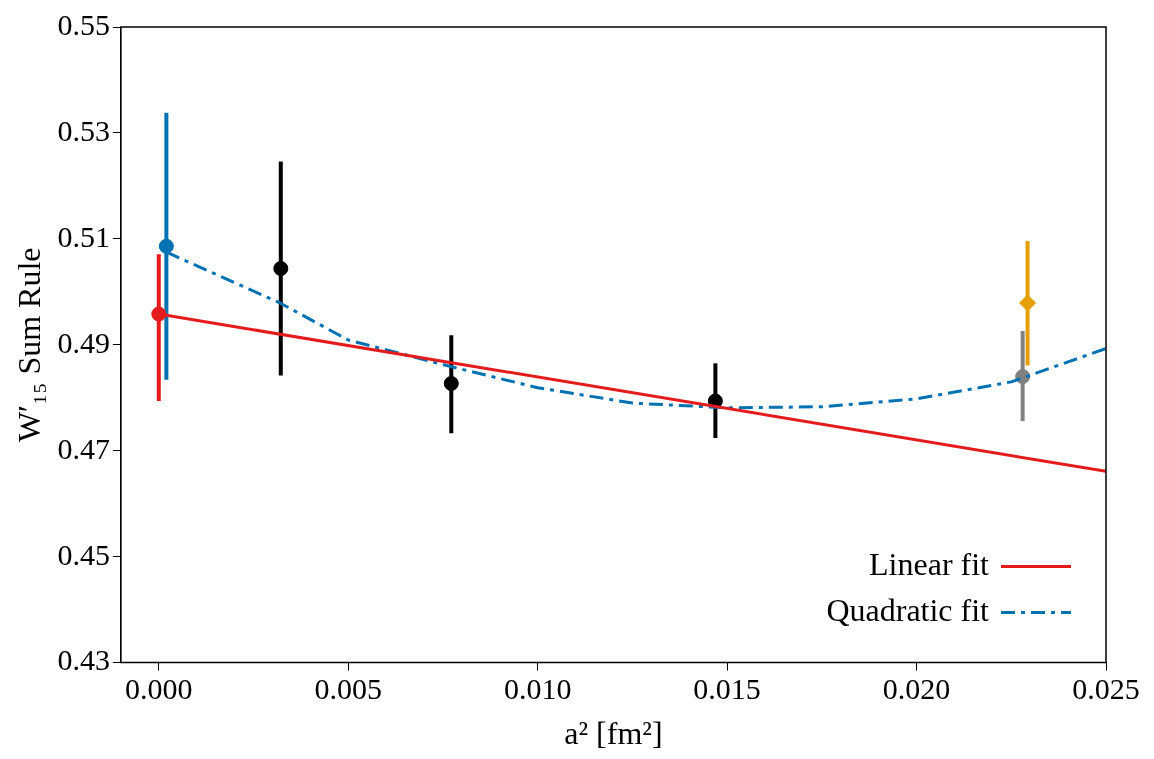  Describe the element at coordinates (83, 660) in the screenshot. I see `y-tick-label: 0.43` at that location.